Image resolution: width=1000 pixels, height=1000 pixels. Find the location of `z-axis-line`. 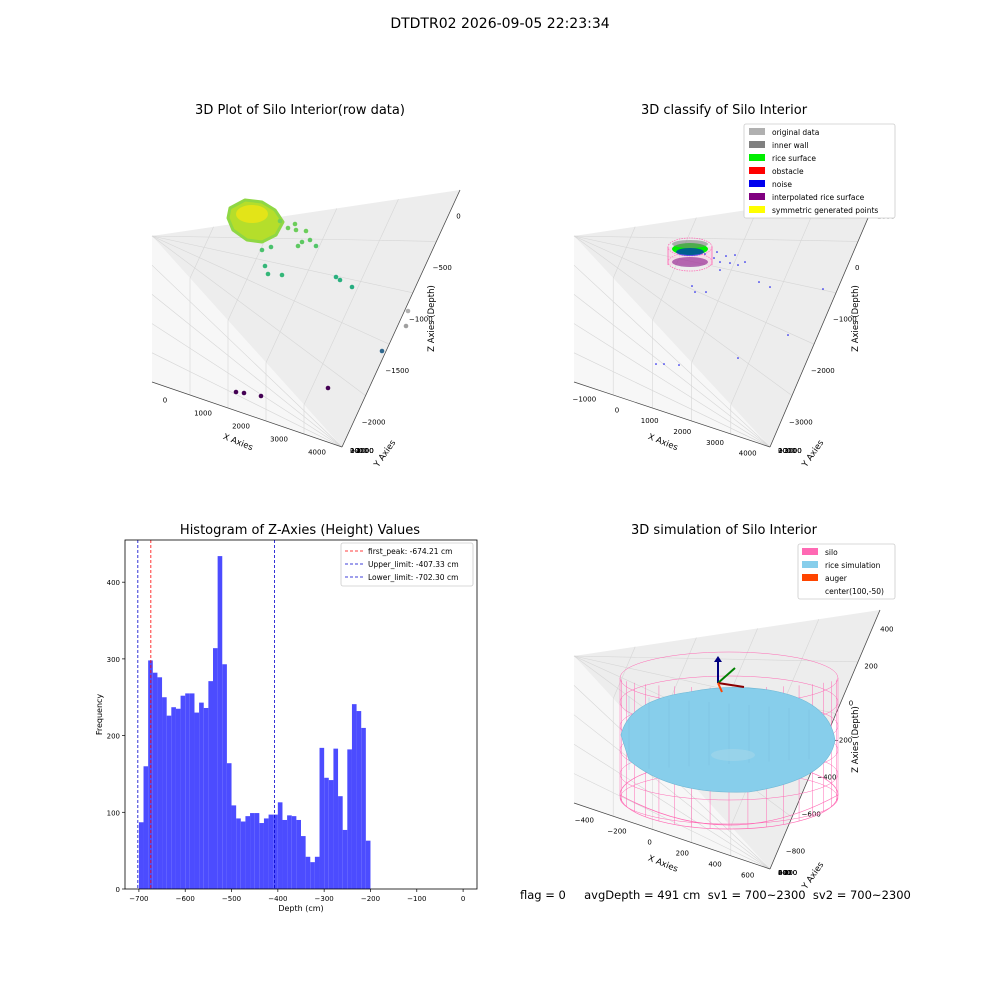

z-axis-line is located at coordinates (401, 318).